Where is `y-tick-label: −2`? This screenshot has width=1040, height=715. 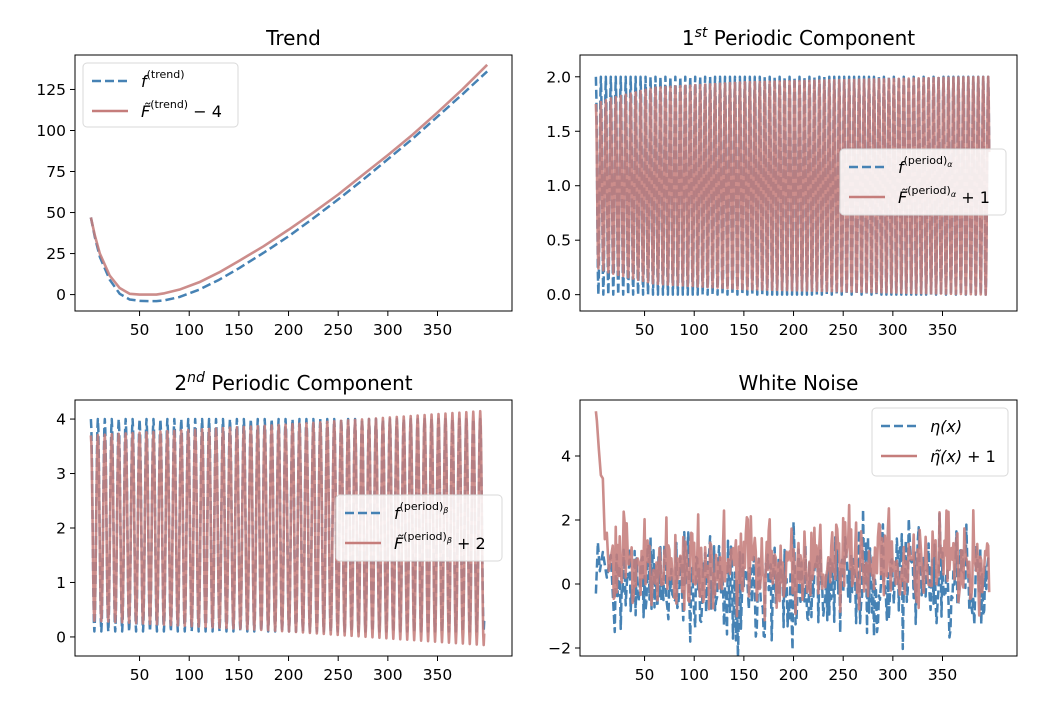 y-tick-label: −2 is located at coordinates (559, 649).